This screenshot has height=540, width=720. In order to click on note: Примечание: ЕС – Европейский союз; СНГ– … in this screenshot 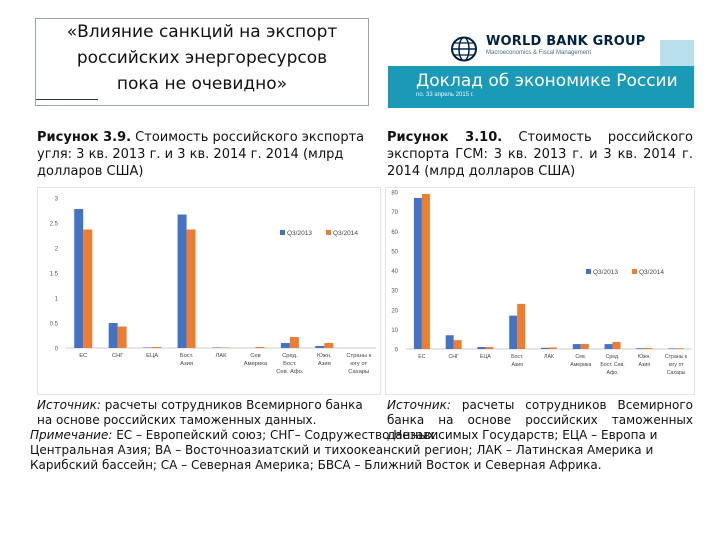, I will do `click(371, 450)`.